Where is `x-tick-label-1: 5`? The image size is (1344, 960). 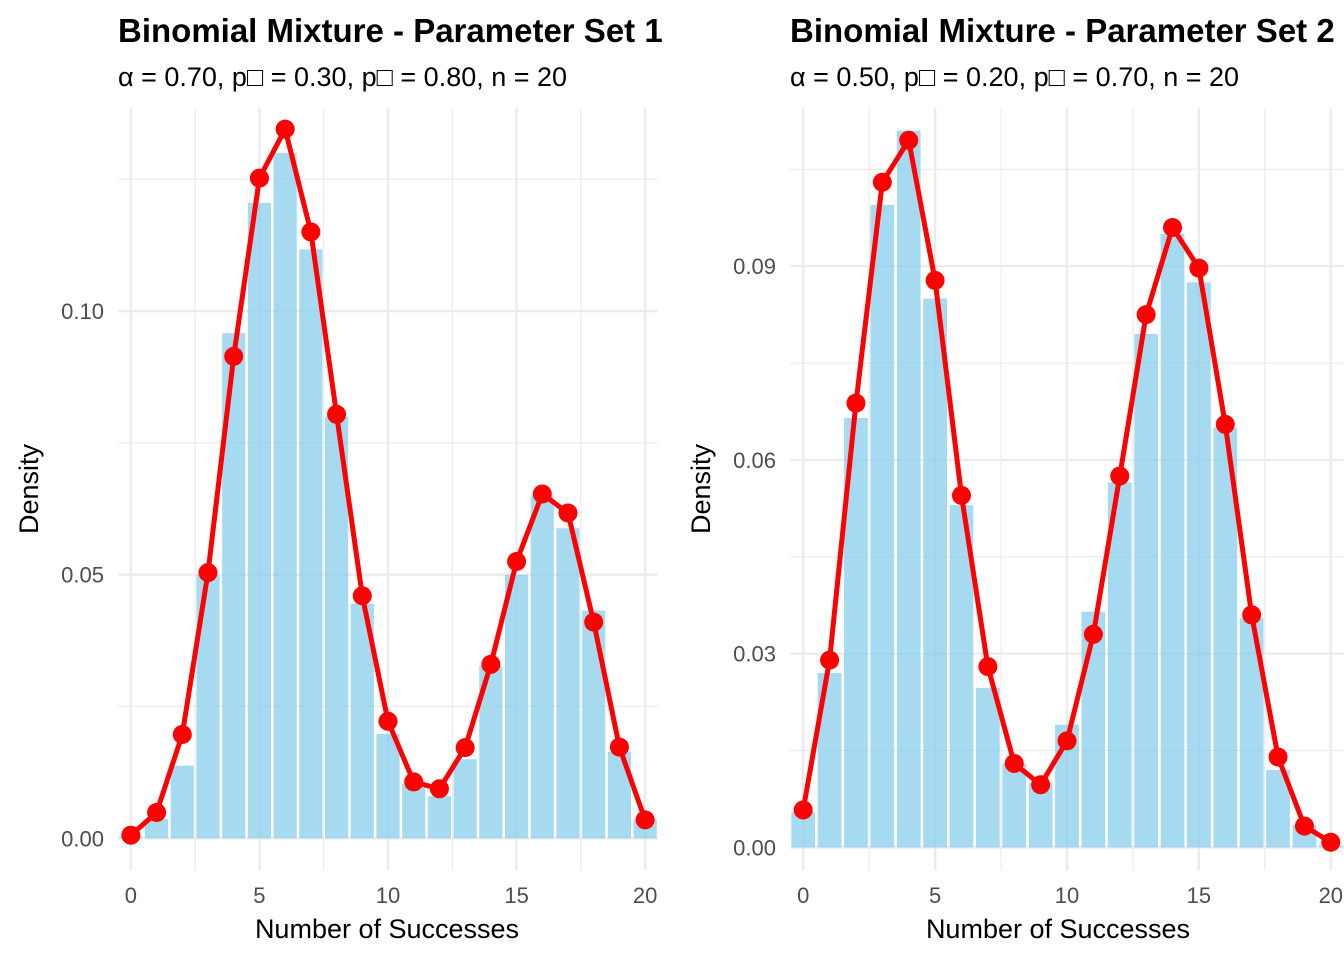 x-tick-label-1: 5 is located at coordinates (259, 895).